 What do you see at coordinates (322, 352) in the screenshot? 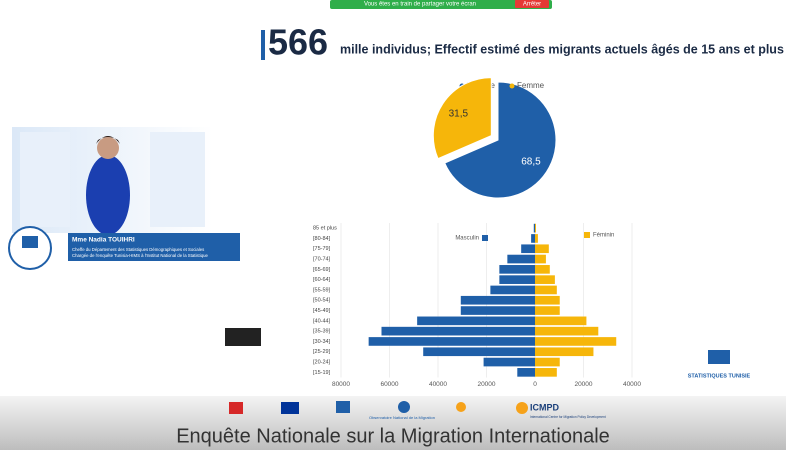
I see `y-tick-label: [25-29]` at bounding box center [322, 352].